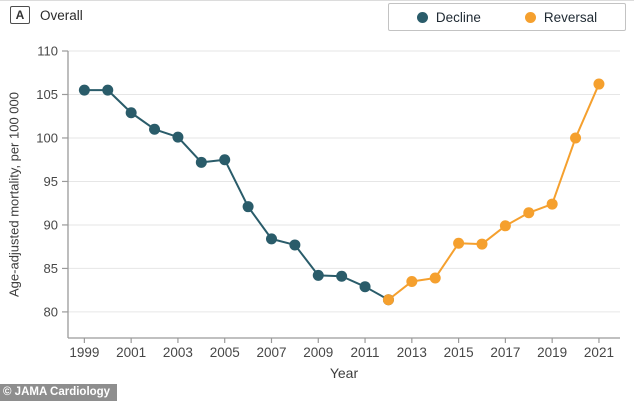 This screenshot has height=402, width=634. I want to click on y-tick-label: 100, so click(47, 137).